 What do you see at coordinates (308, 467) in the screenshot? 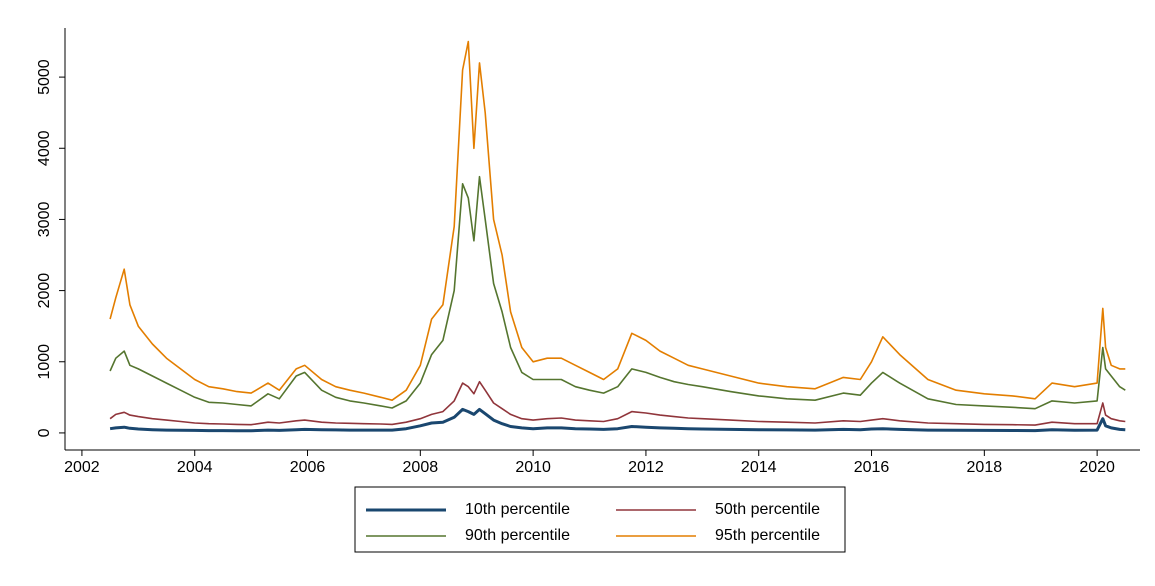
I see `x-tick-label: 2006` at bounding box center [308, 467].